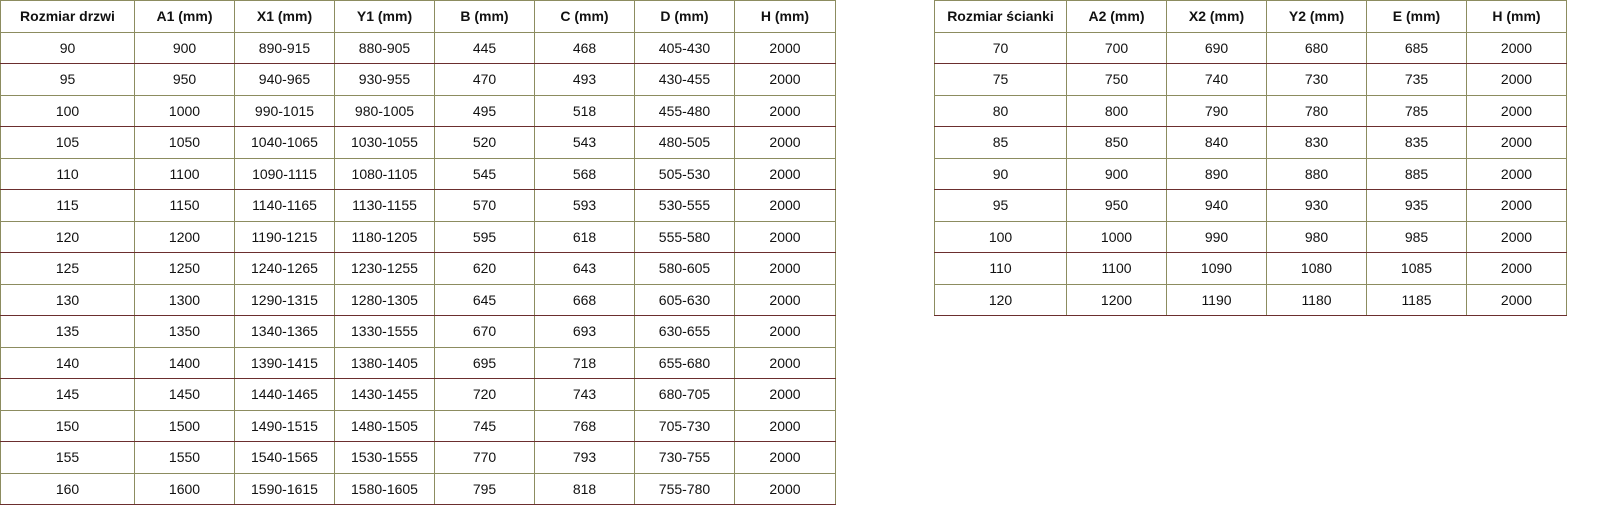  I want to click on table-cell: 1340-1365, so click(284, 331).